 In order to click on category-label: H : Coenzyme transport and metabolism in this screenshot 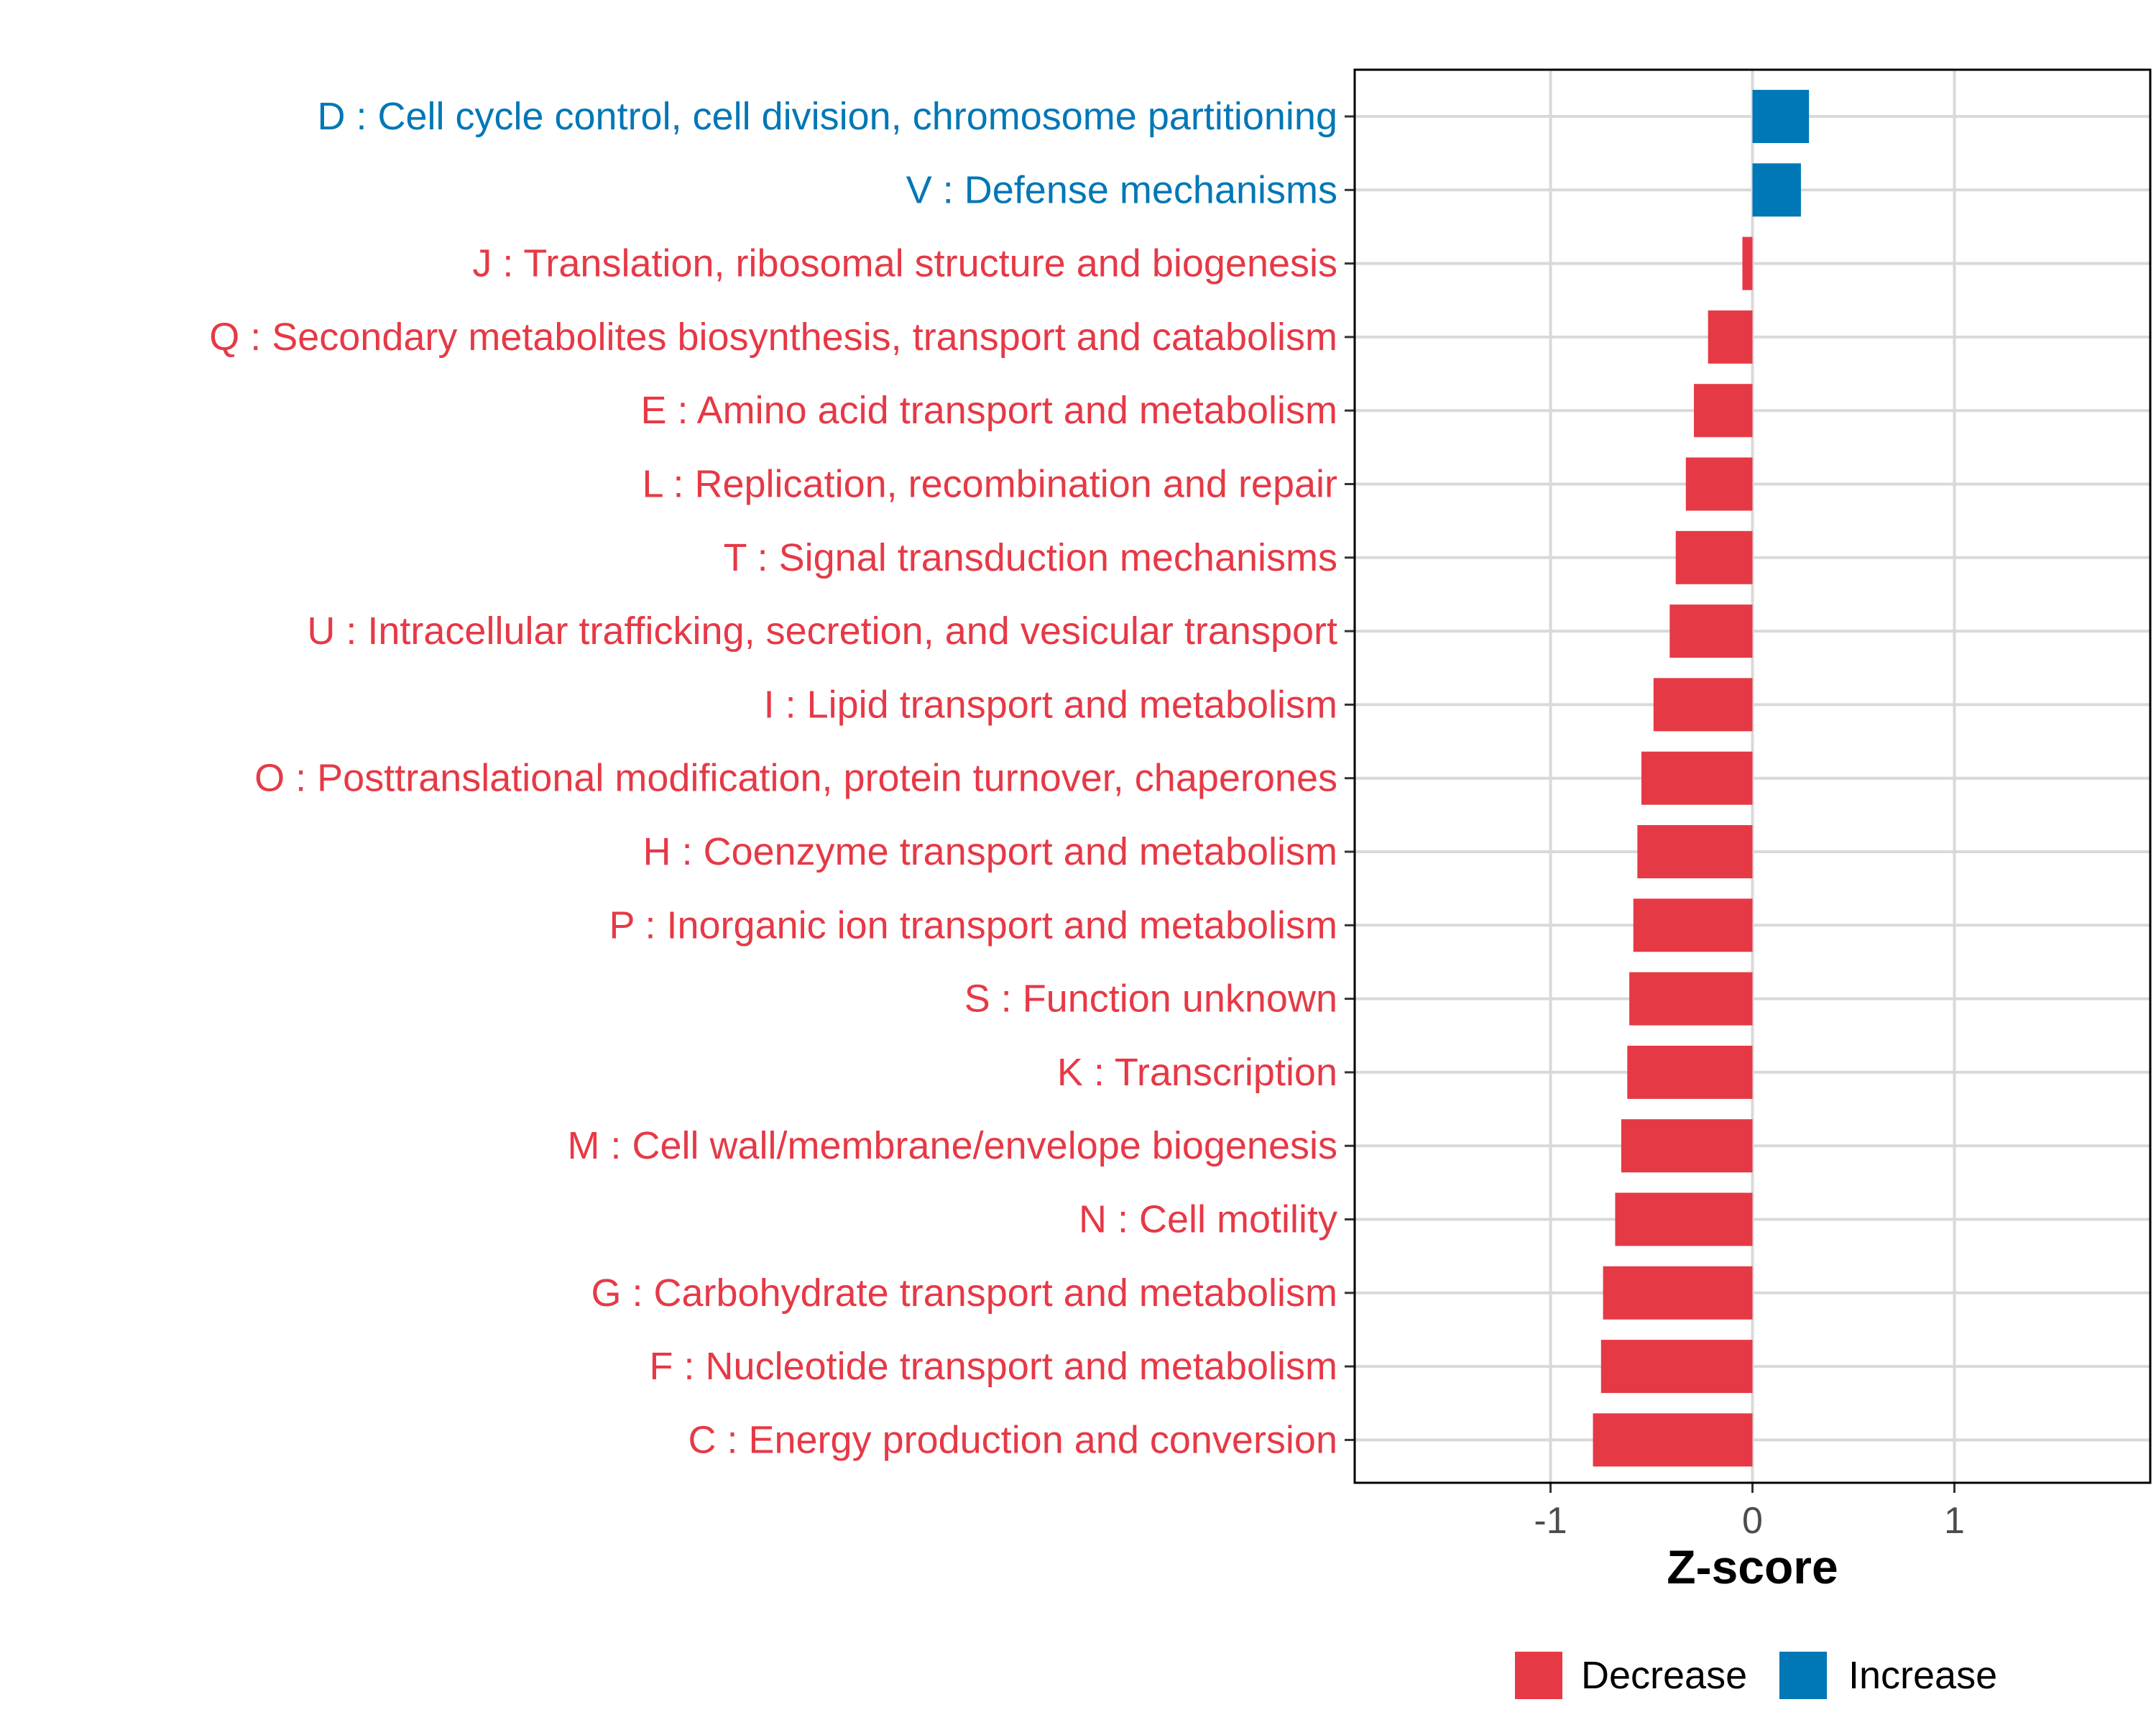, I will do `click(990, 851)`.